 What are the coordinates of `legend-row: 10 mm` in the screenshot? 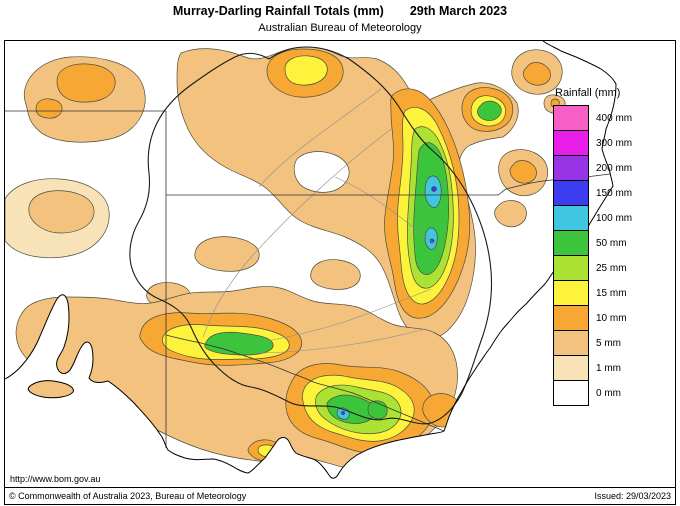 It's located at (592, 318).